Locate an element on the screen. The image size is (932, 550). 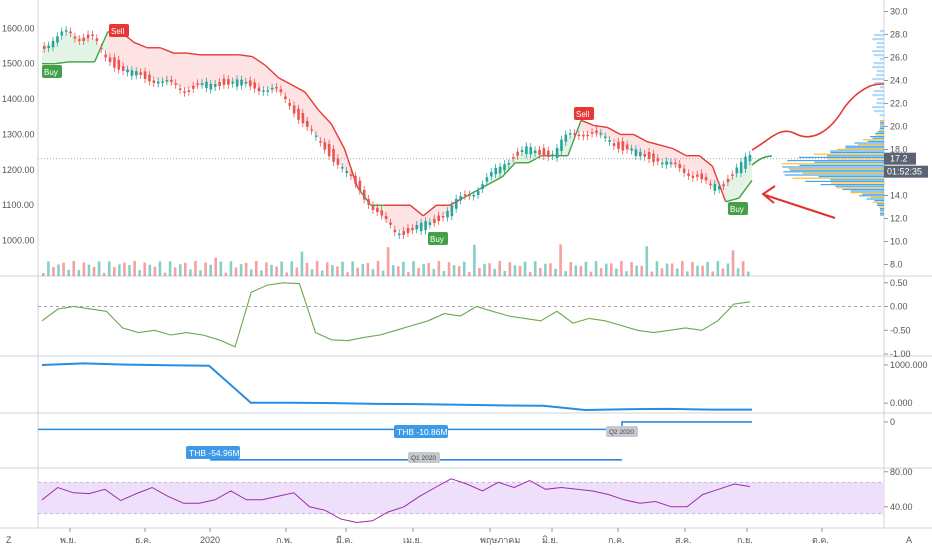
price-tick-label: 1200.00 is located at coordinates (18, 170).